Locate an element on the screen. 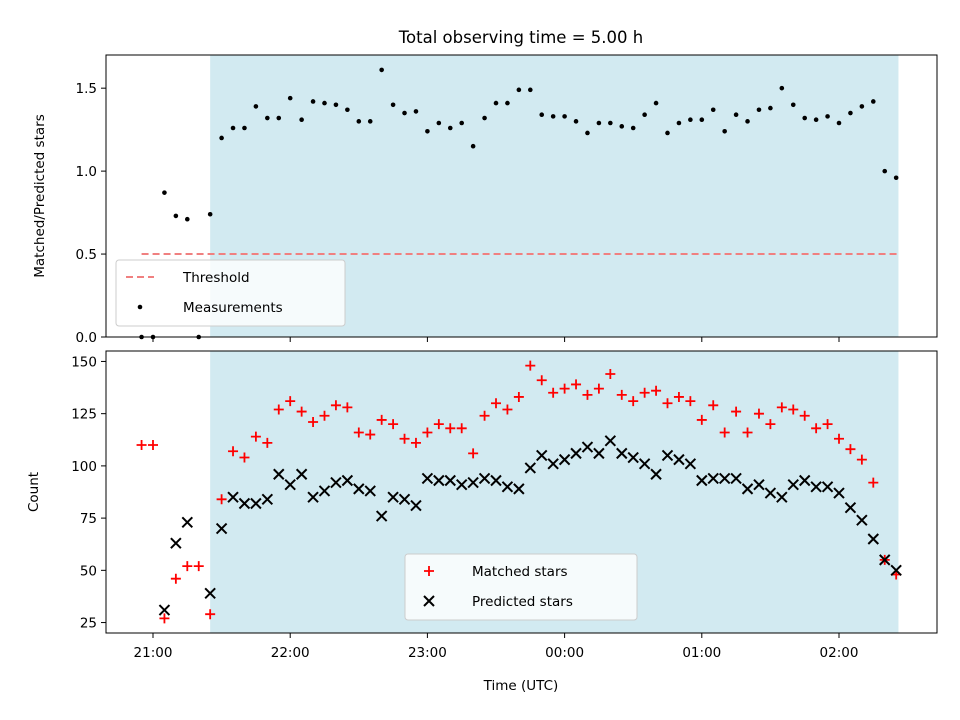 The height and width of the screenshot is (720, 960). legend: Threshold Measurements is located at coordinates (230, 293).